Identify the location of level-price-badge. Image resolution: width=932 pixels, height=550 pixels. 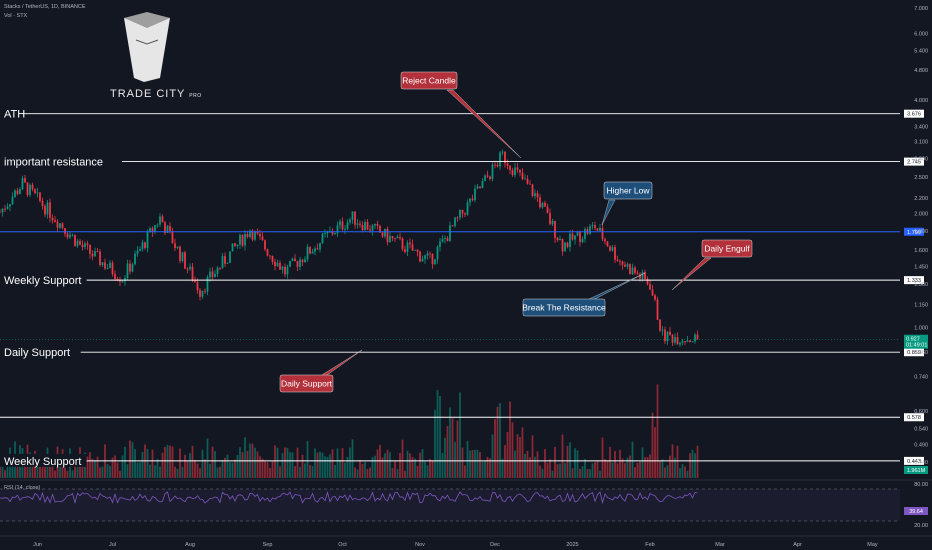
(914, 352).